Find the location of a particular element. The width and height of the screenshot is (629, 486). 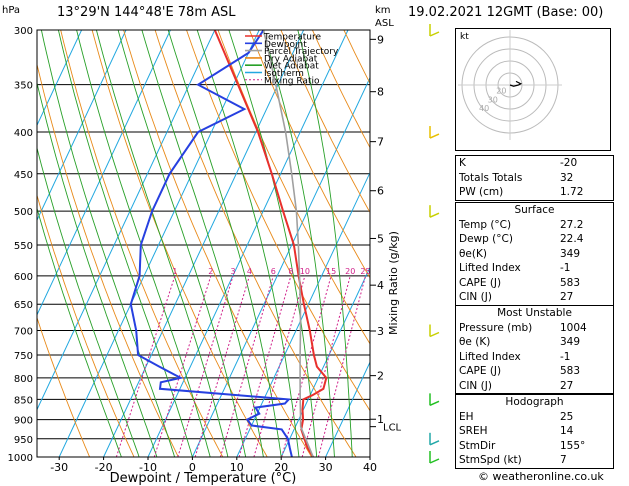

km-tick-label: 4 is located at coordinates (380, 285).